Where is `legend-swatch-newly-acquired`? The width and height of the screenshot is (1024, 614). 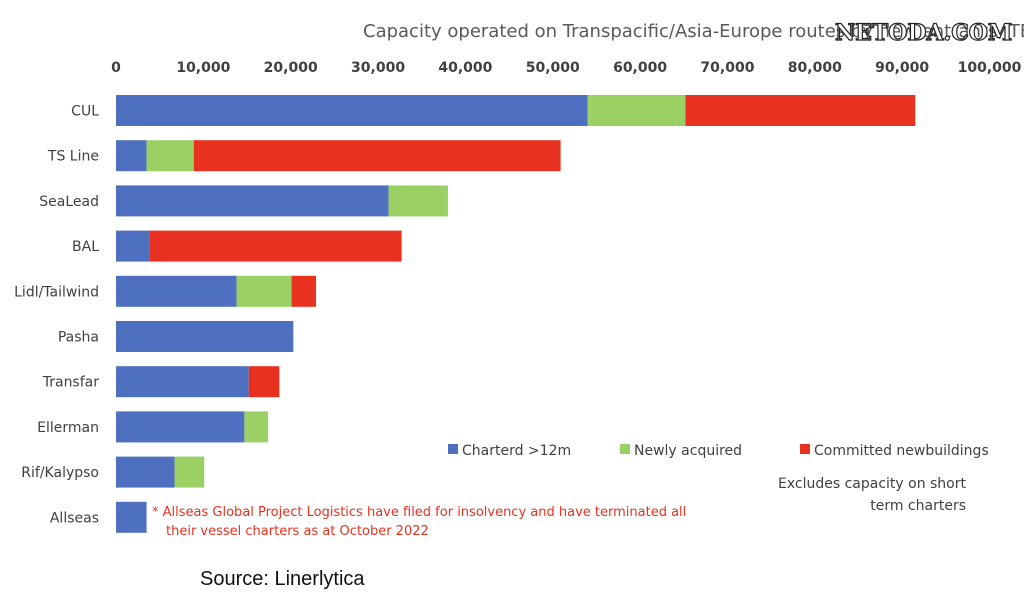
legend-swatch-newly-acquired is located at coordinates (625, 449).